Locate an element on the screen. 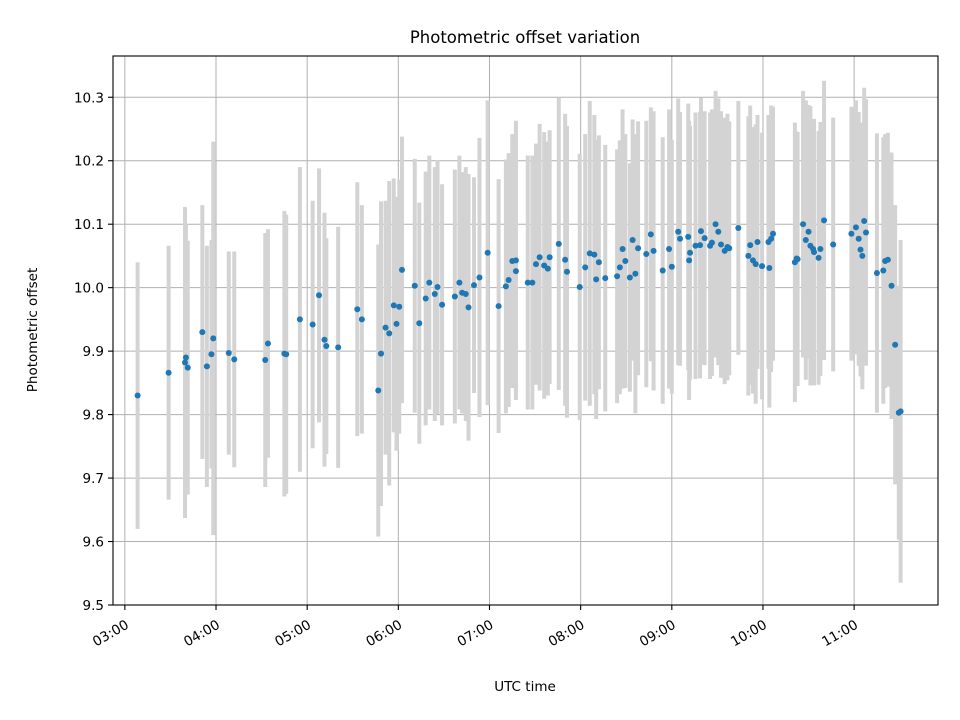 Image resolution: width=960 pixels, height=720 pixels. y-axis-ticks: 9.5 9.6 9.7 9.8 9.9 10.0 10.1 10.2 10.3 is located at coordinates (93, 352).